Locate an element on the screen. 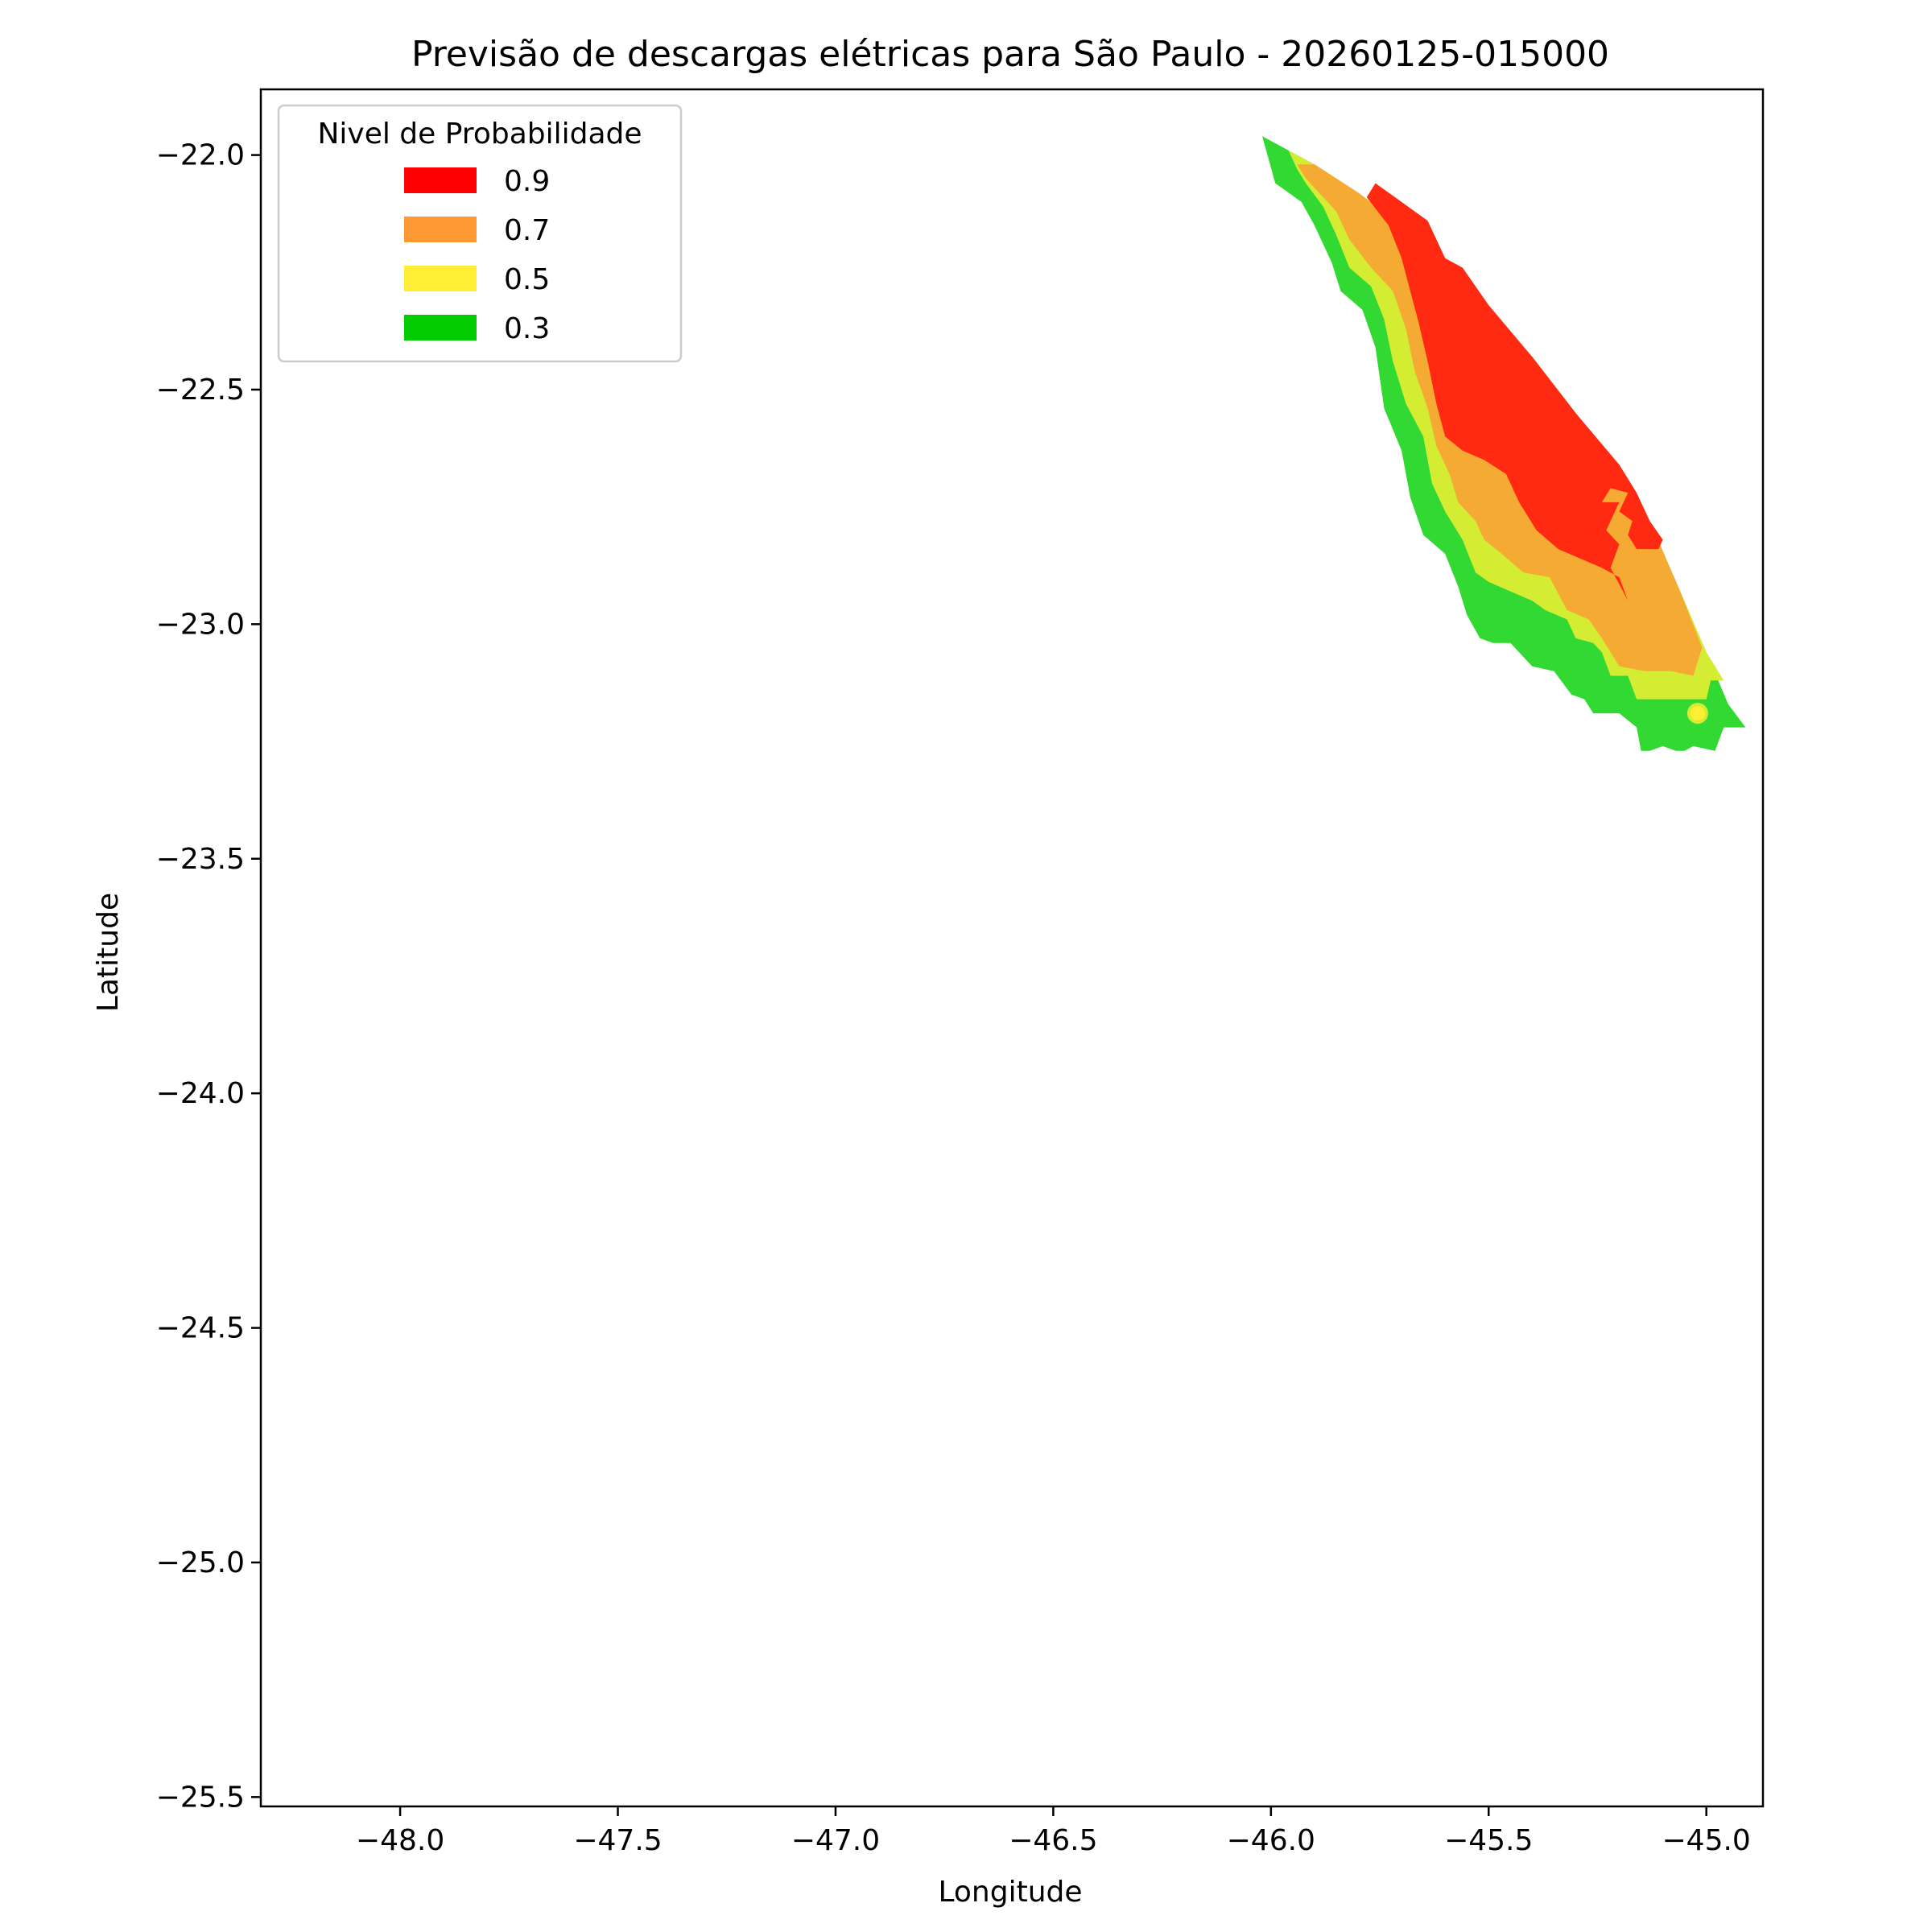 This screenshot has height=1932, width=1932. legend-entries: 0.9 0.7 0.5 0.3 is located at coordinates (477, 255).